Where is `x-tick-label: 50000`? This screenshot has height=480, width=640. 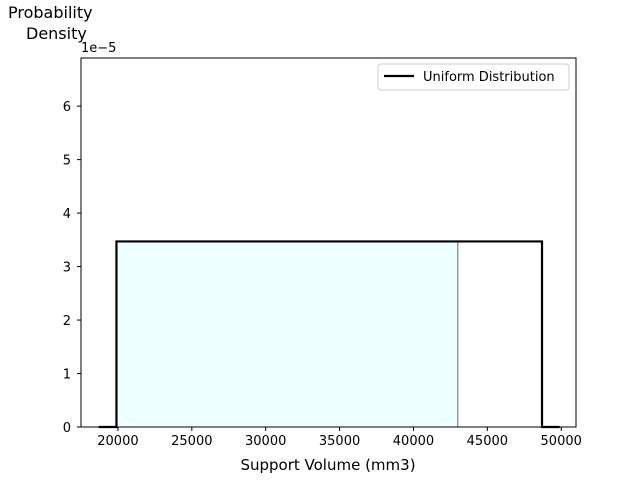
x-tick-label: 50000 is located at coordinates (561, 441).